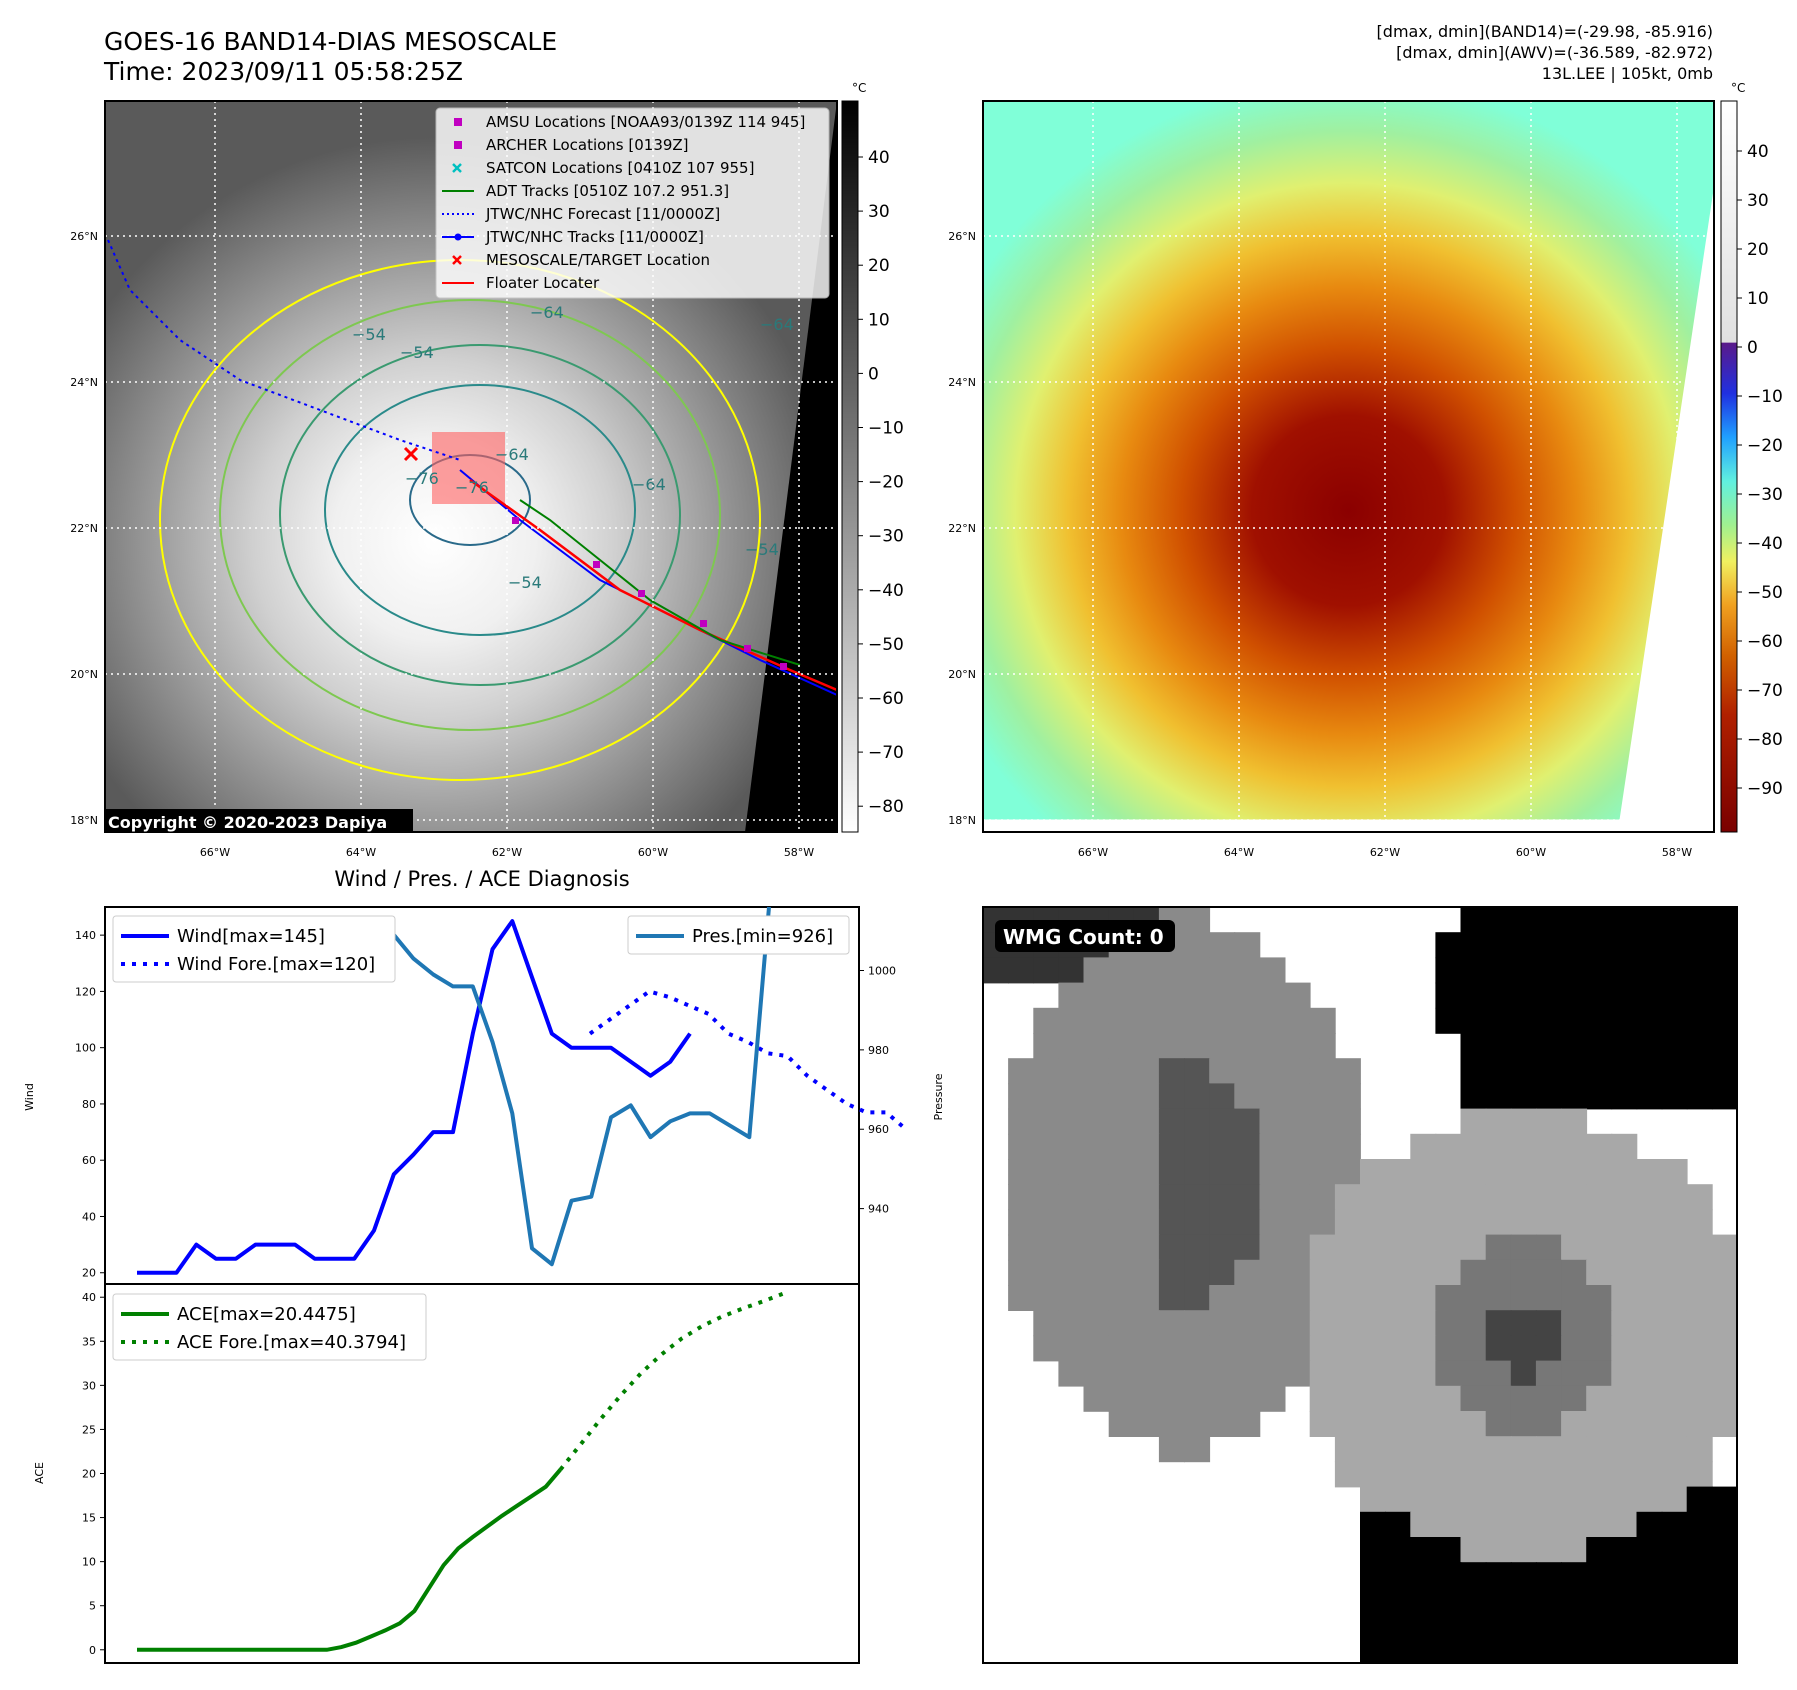  Describe the element at coordinates (254, 949) in the screenshot. I see `legend-box` at that location.